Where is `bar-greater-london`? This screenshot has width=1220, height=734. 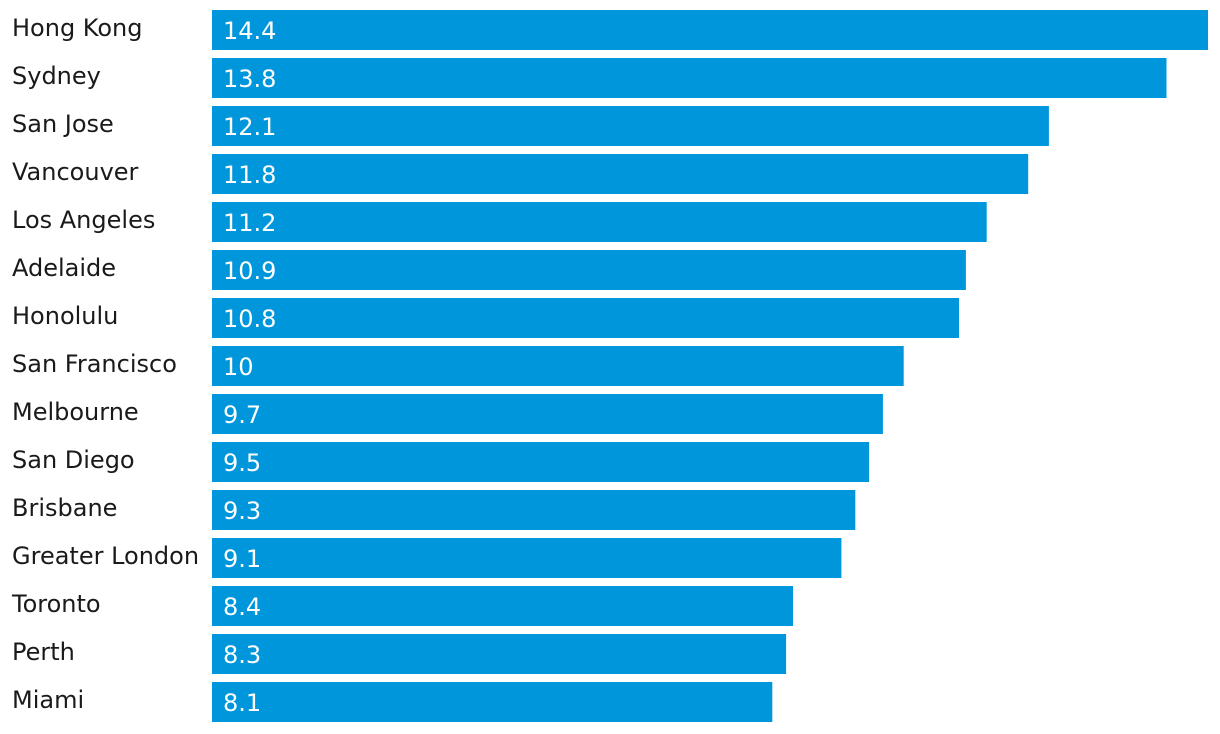 bar-greater-london is located at coordinates (527, 558).